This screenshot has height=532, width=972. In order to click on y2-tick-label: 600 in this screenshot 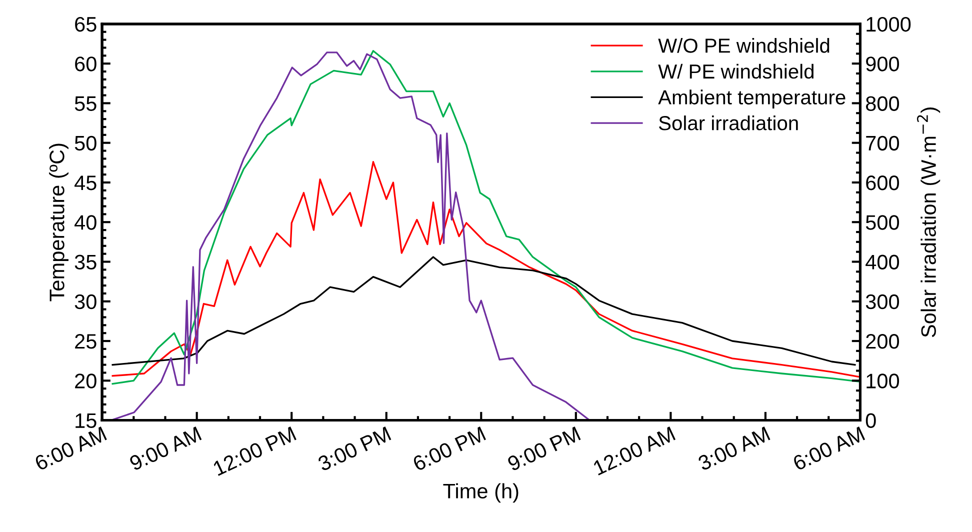, I will do `click(883, 182)`.